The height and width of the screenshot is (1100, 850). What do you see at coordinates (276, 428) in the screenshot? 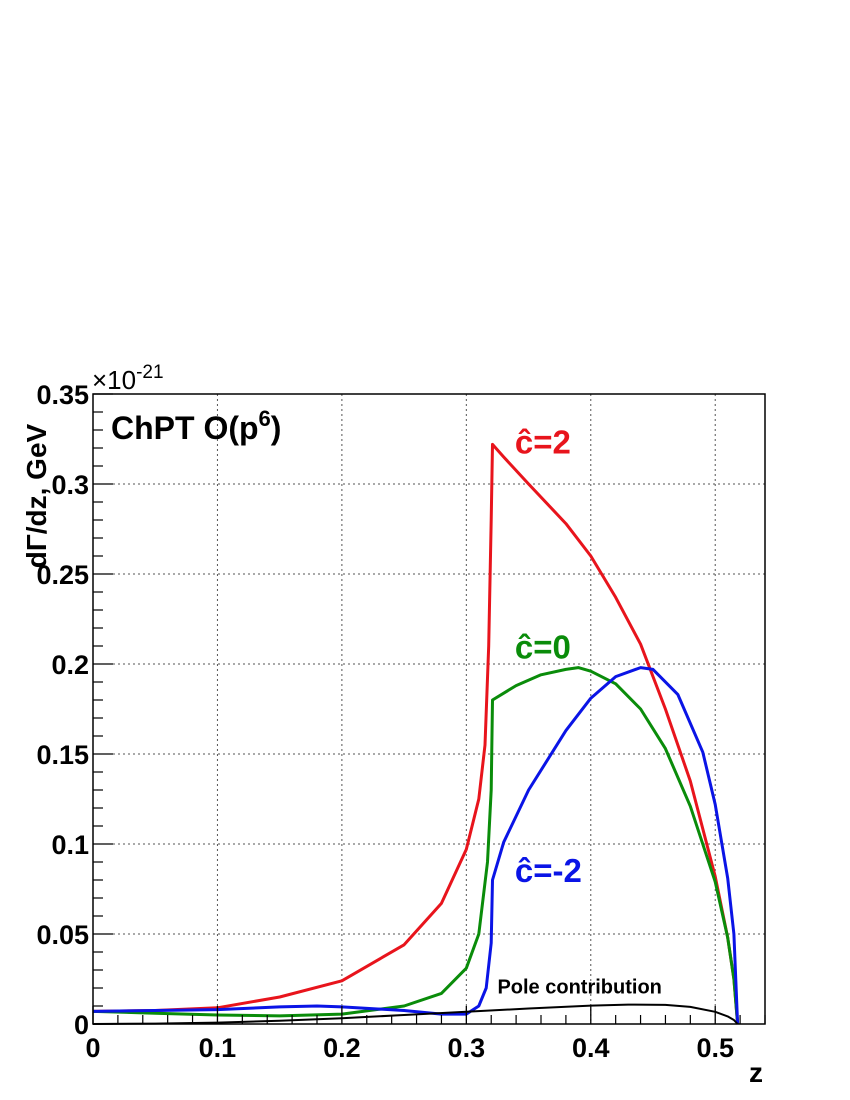
I see `chart-title-suffix: )` at bounding box center [276, 428].